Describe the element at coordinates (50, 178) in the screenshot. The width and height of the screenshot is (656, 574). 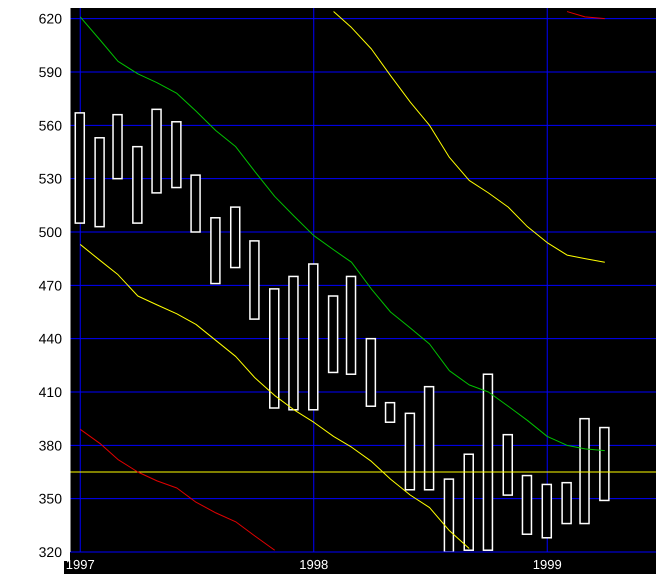
I see `y-tick-label: 530` at that location.